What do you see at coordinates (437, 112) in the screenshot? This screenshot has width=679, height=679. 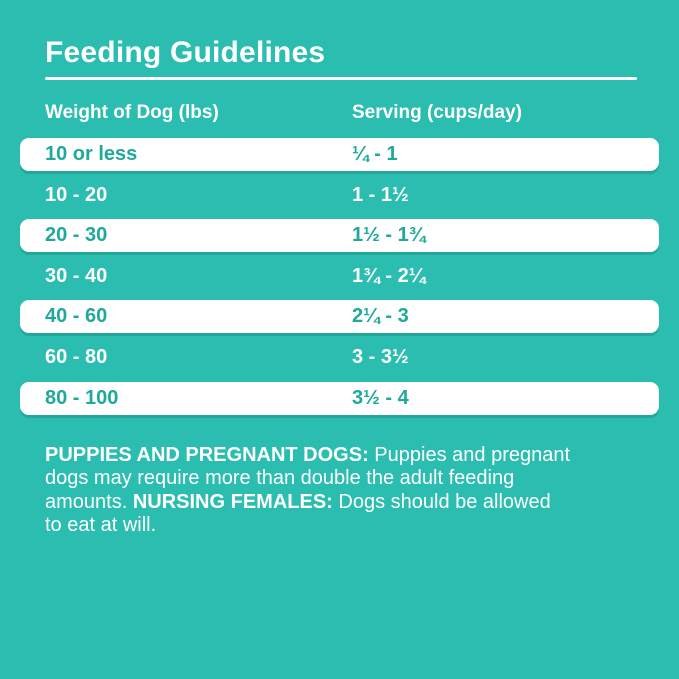 I see `column-header-serving: Serving (cups/day)` at bounding box center [437, 112].